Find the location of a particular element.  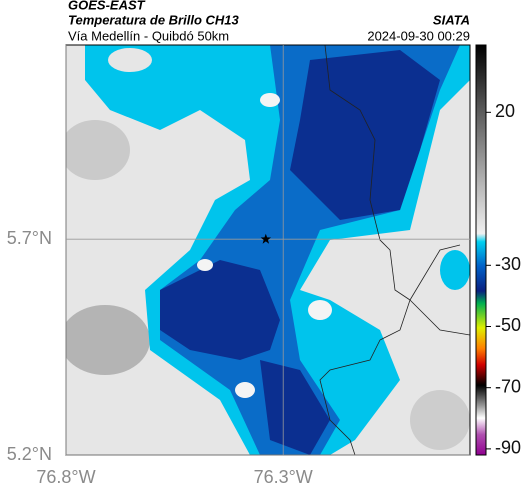

timestamp: 2024-09-30 00:29 is located at coordinates (418, 35).